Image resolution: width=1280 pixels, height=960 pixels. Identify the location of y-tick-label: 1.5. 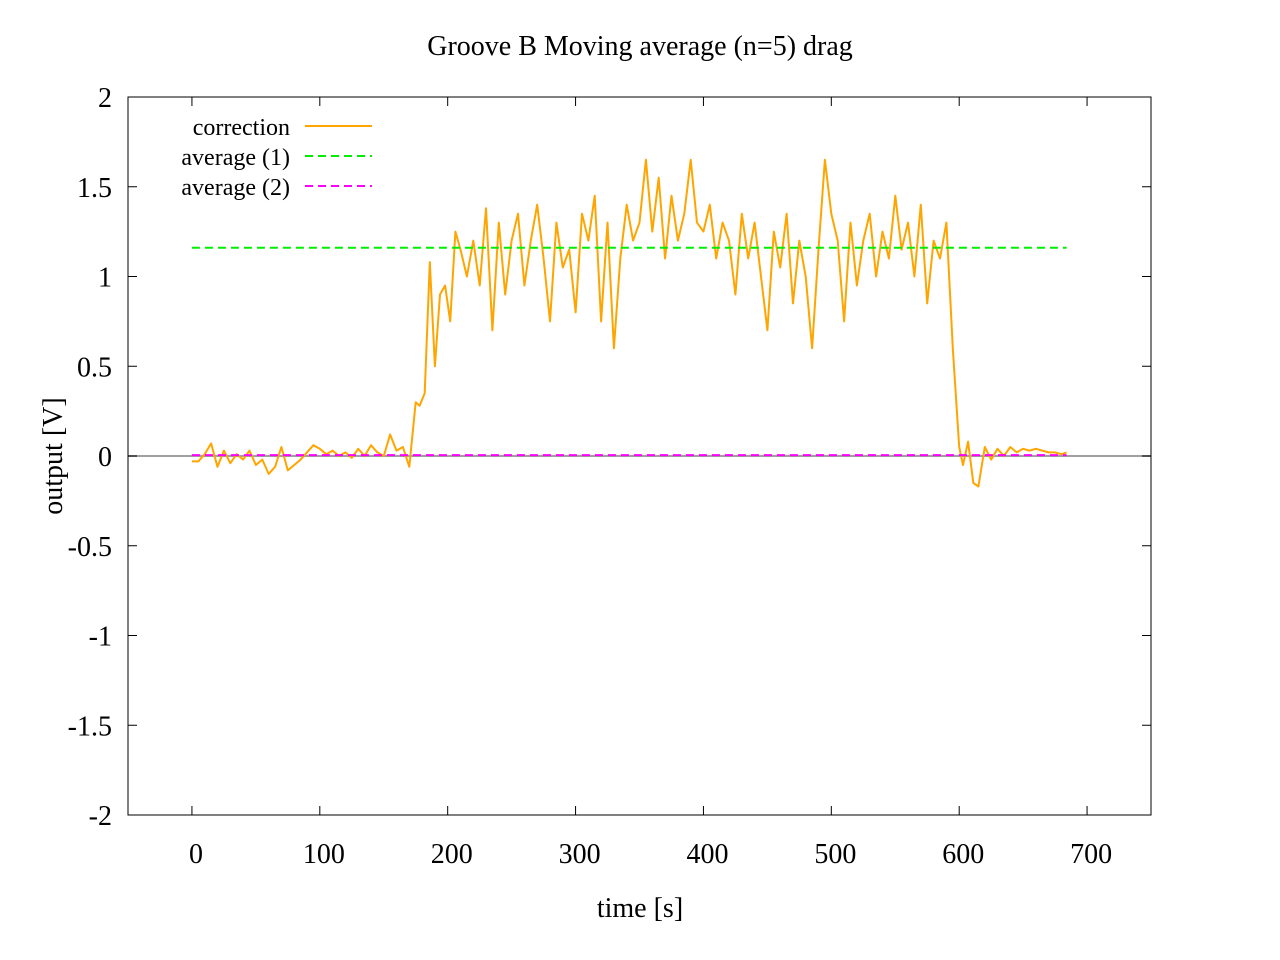
(94, 188).